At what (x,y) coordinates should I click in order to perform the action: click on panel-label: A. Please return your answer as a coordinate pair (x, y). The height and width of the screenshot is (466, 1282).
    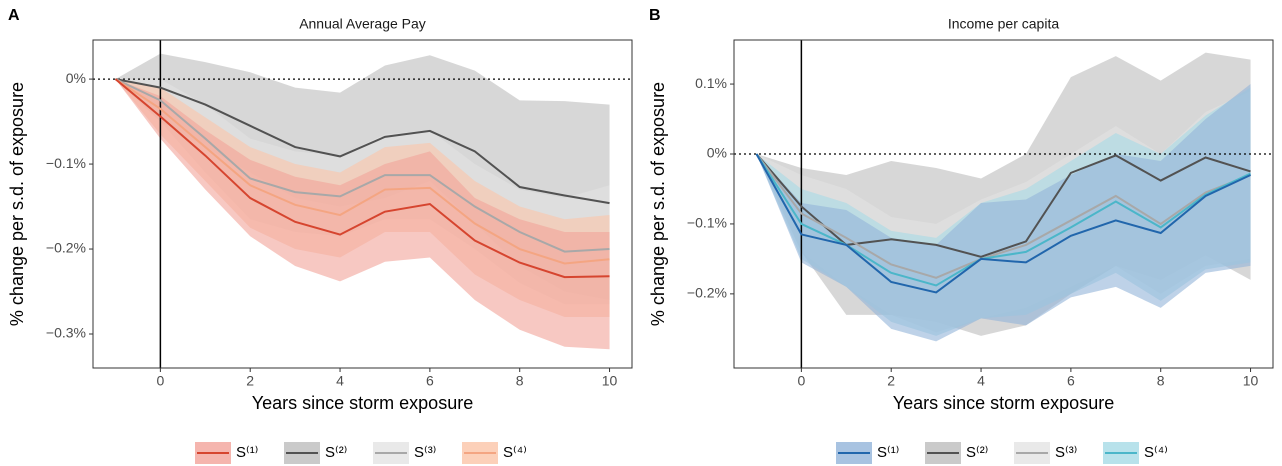
    Looking at the image, I should click on (14, 15).